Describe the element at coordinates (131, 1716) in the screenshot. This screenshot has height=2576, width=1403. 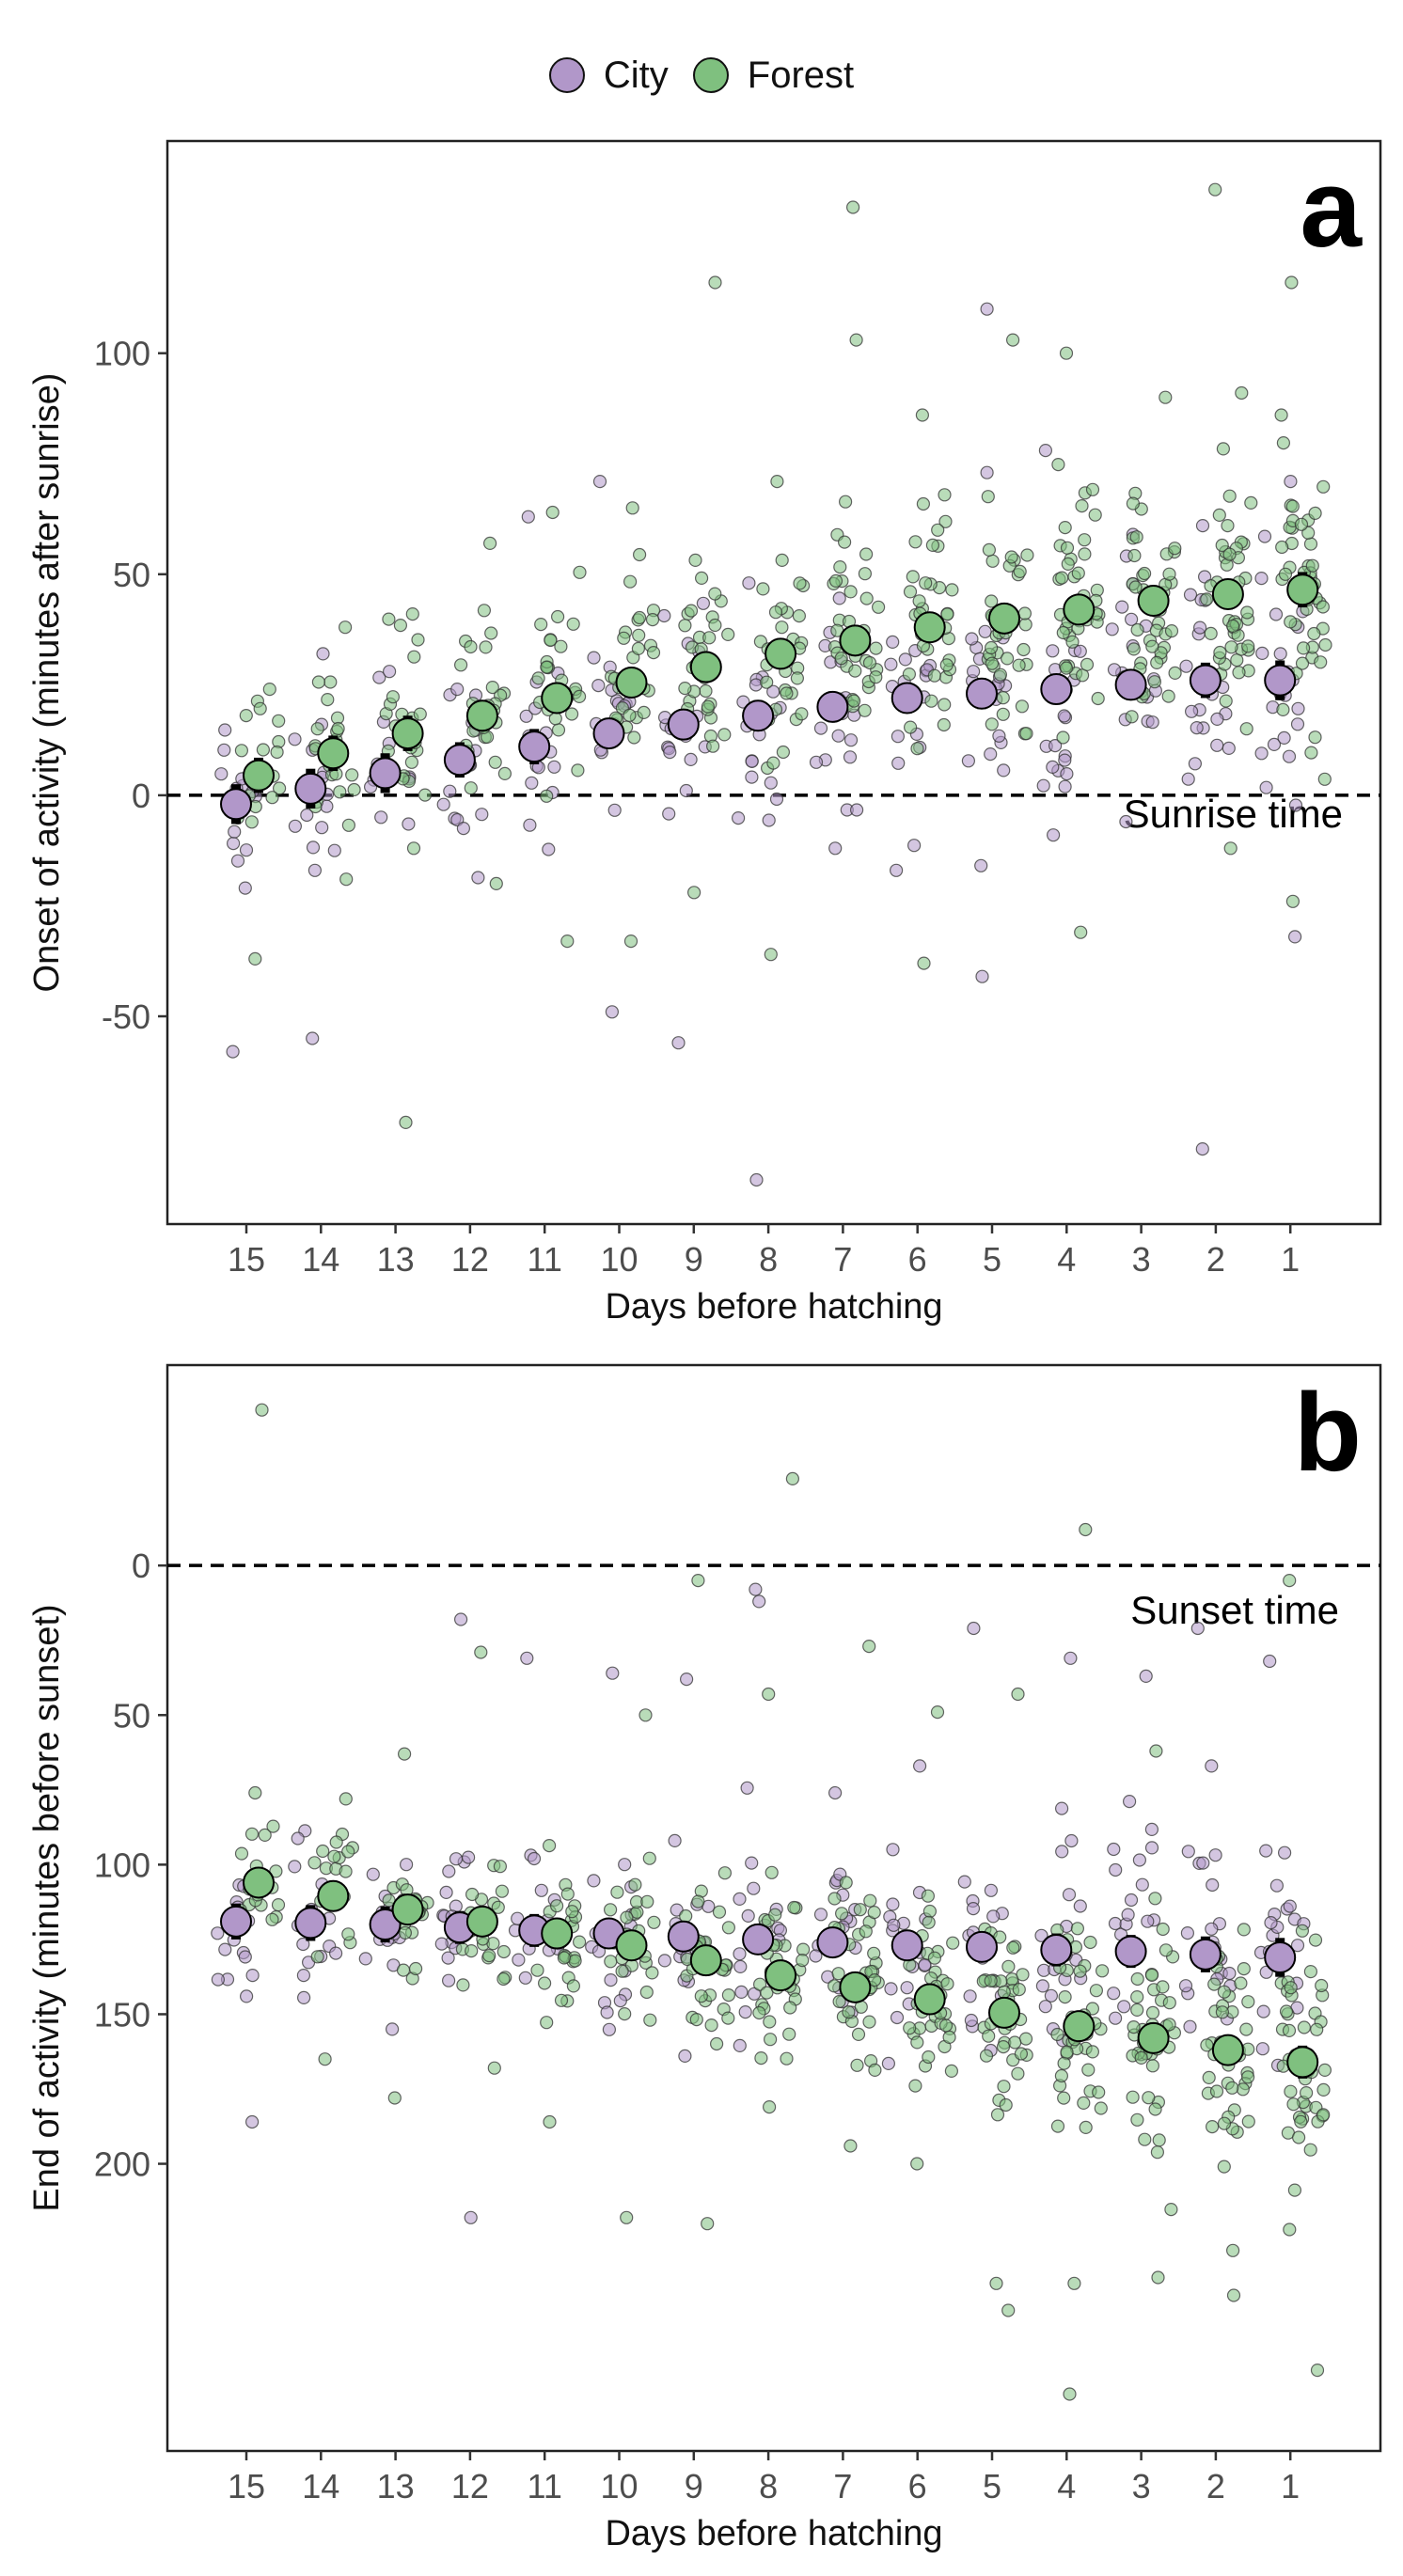
I see `y-tick-label: 50` at that location.